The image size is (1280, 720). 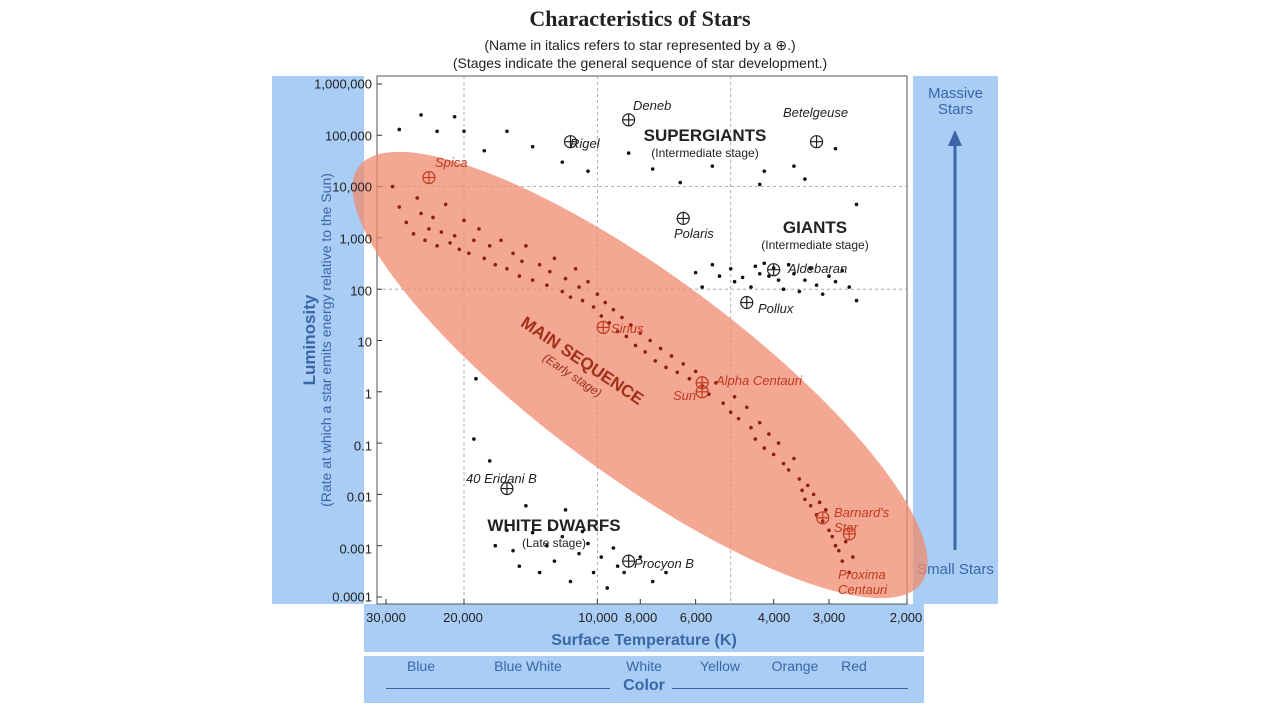 I want to click on page-title: Characteristics of Stars, so click(x=640, y=18).